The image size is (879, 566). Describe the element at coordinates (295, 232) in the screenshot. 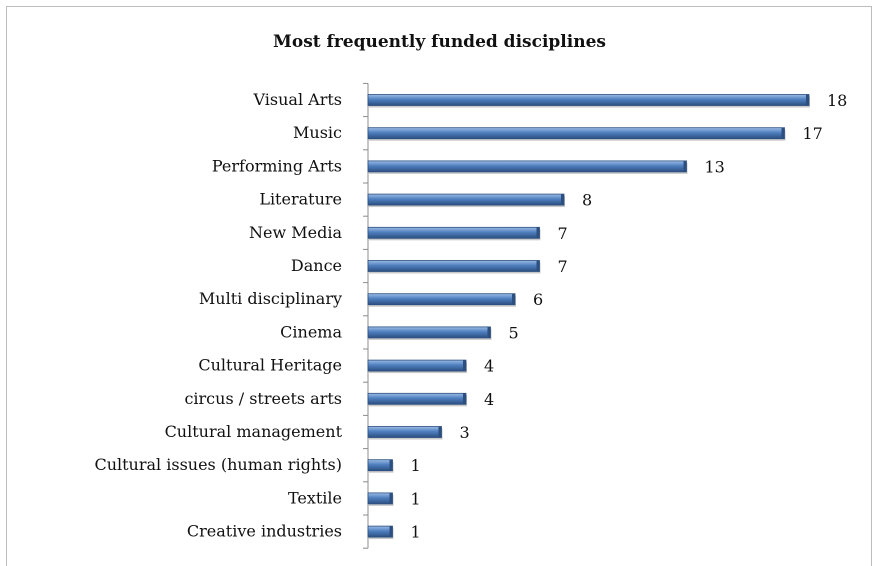

I see `category-label: New Media` at that location.